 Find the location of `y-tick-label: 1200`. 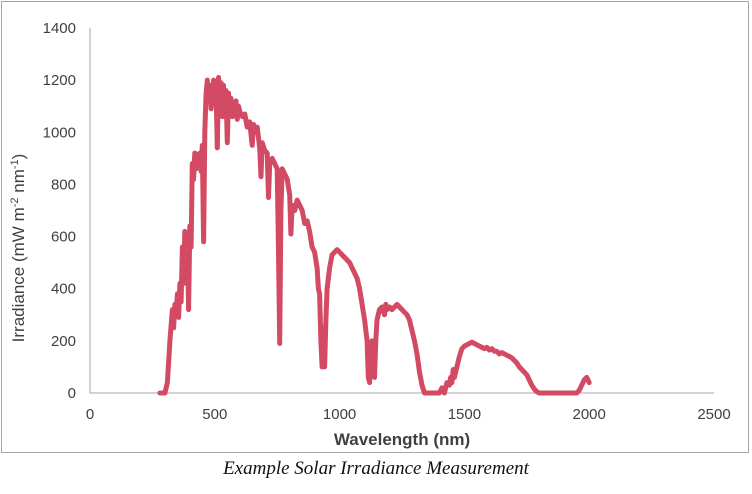

y-tick-label: 1200 is located at coordinates (59, 80).